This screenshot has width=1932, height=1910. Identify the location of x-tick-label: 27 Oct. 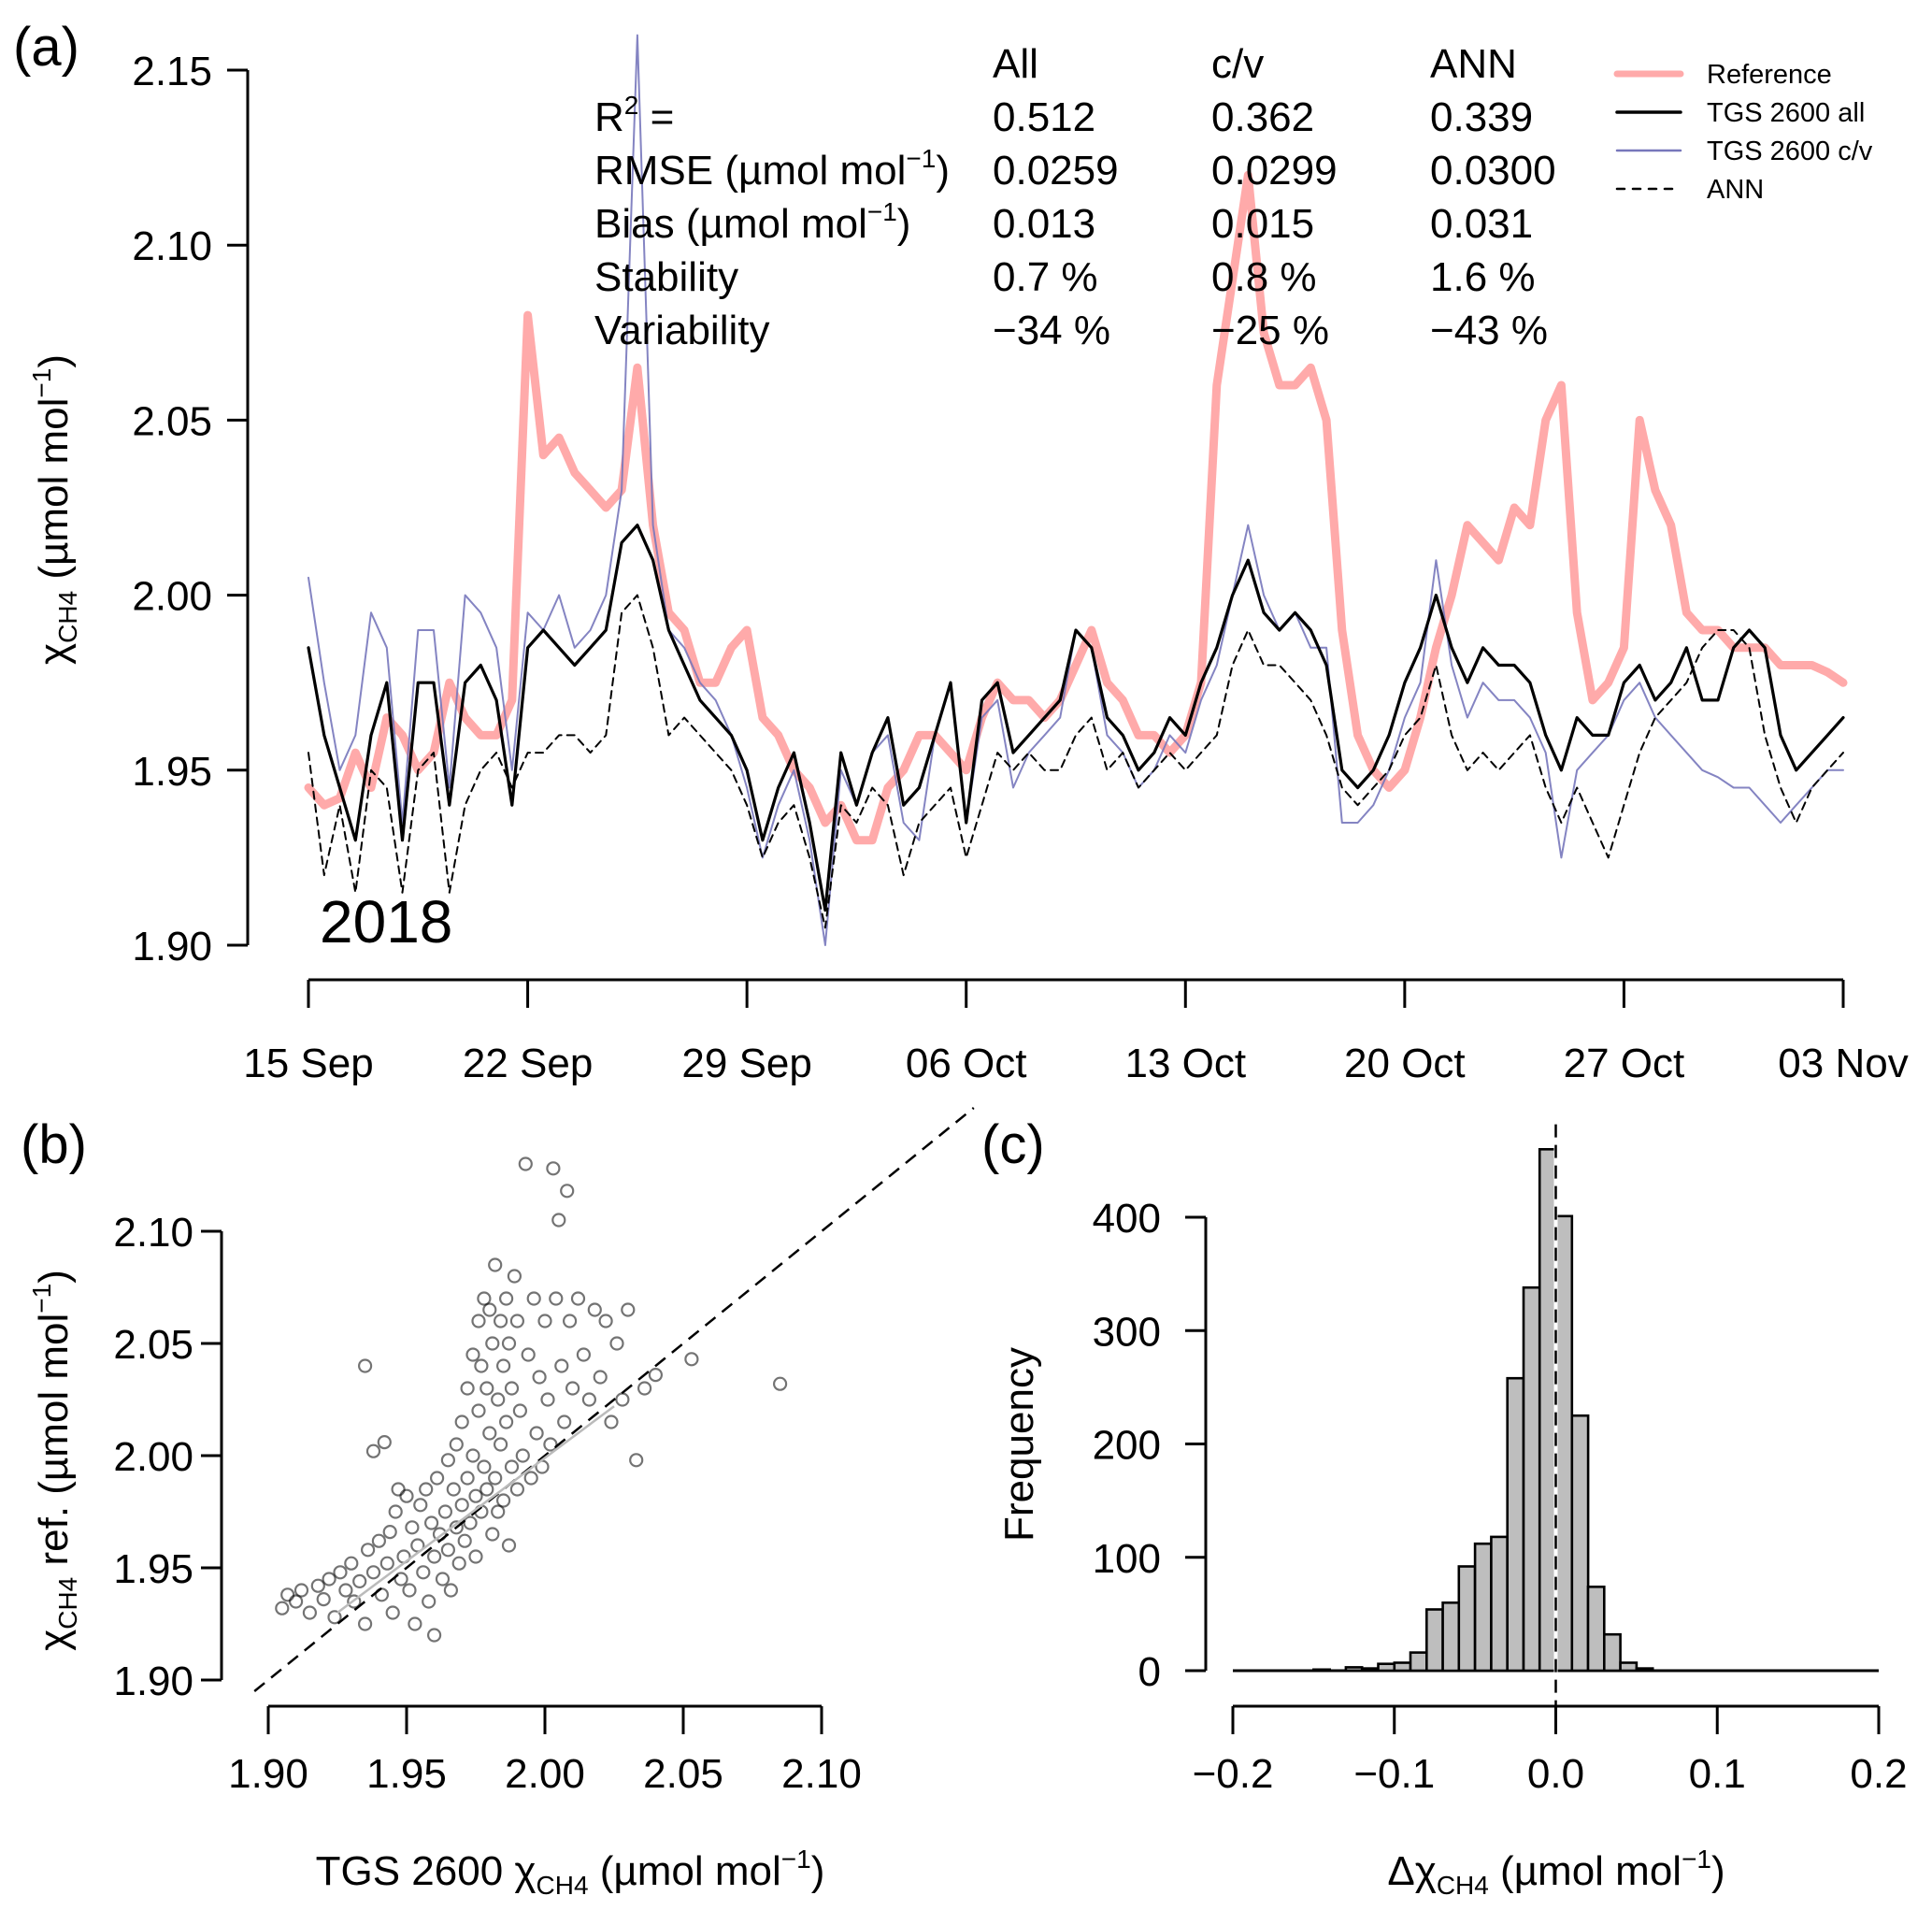
(1624, 1063).